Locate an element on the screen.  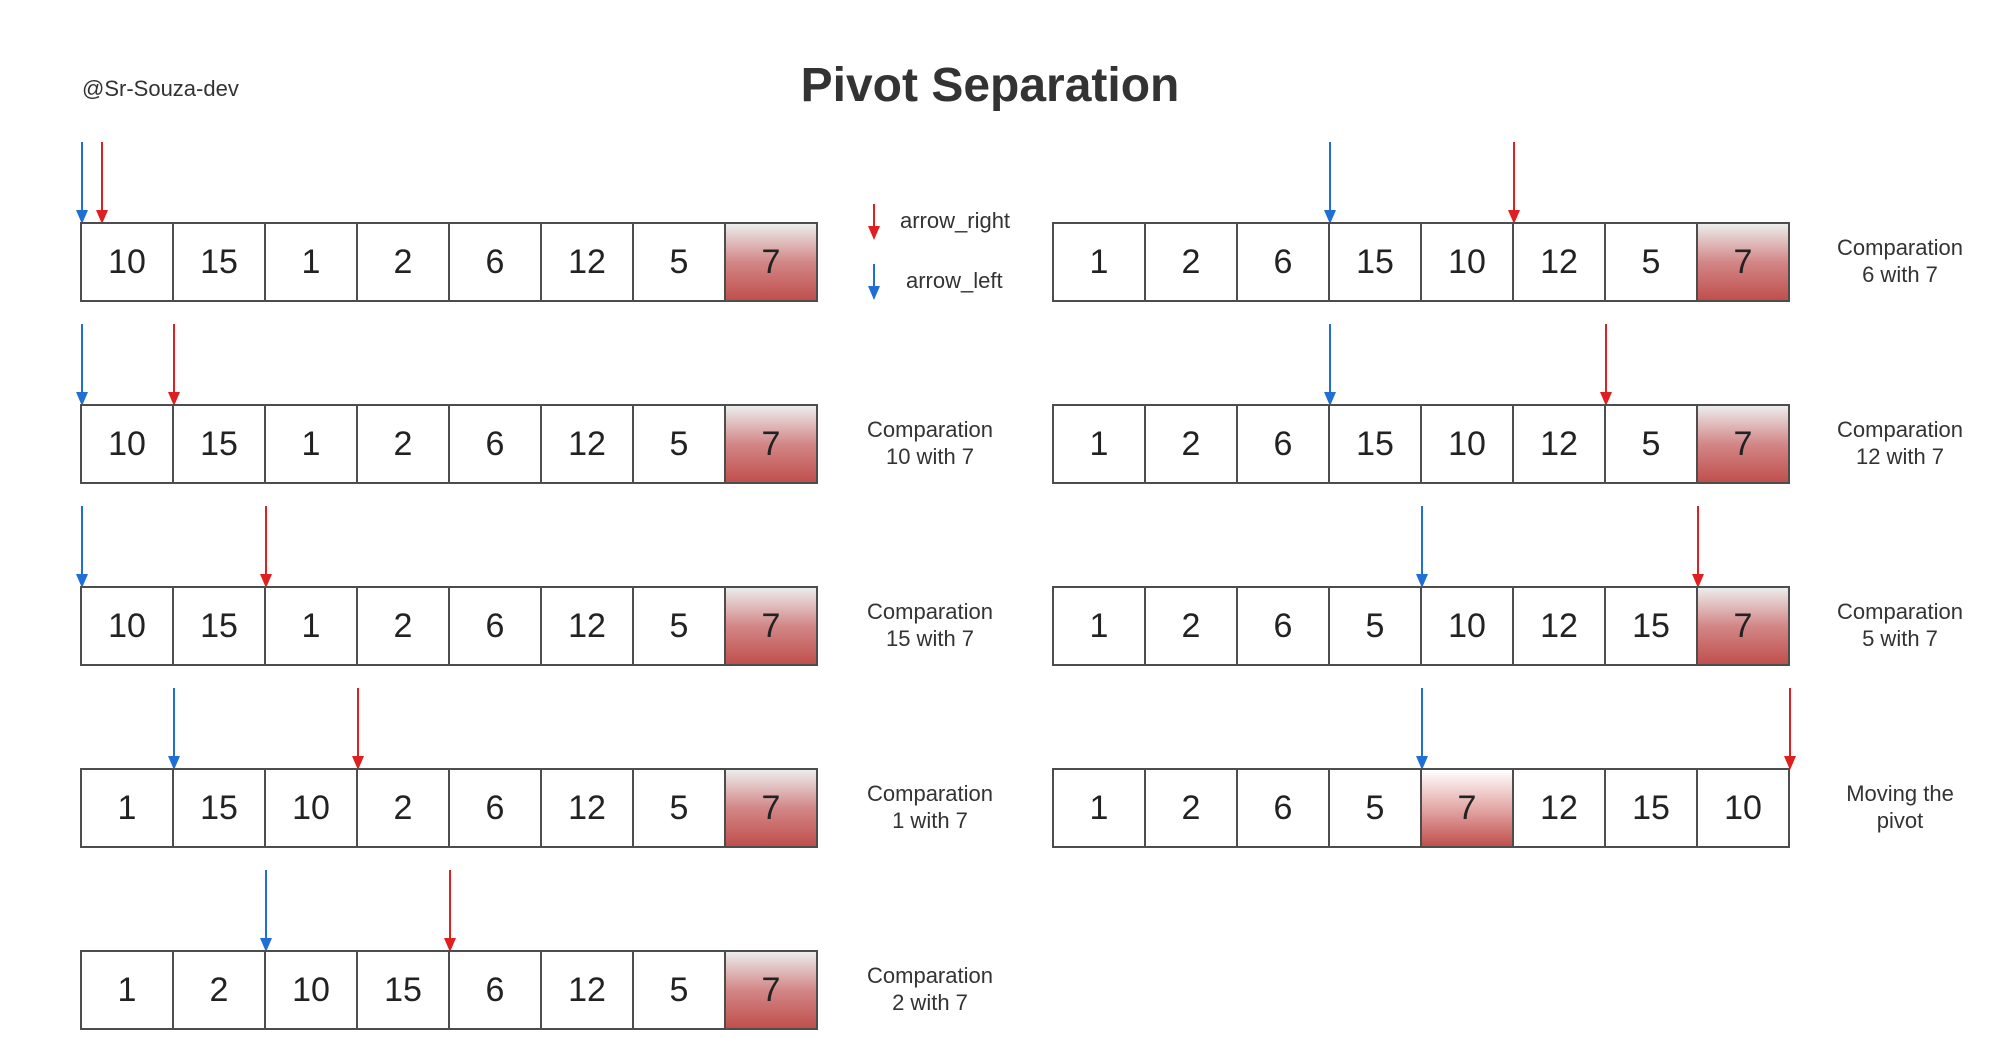
caption-step-5: Comparation 2 with 7 is located at coordinates (930, 989).